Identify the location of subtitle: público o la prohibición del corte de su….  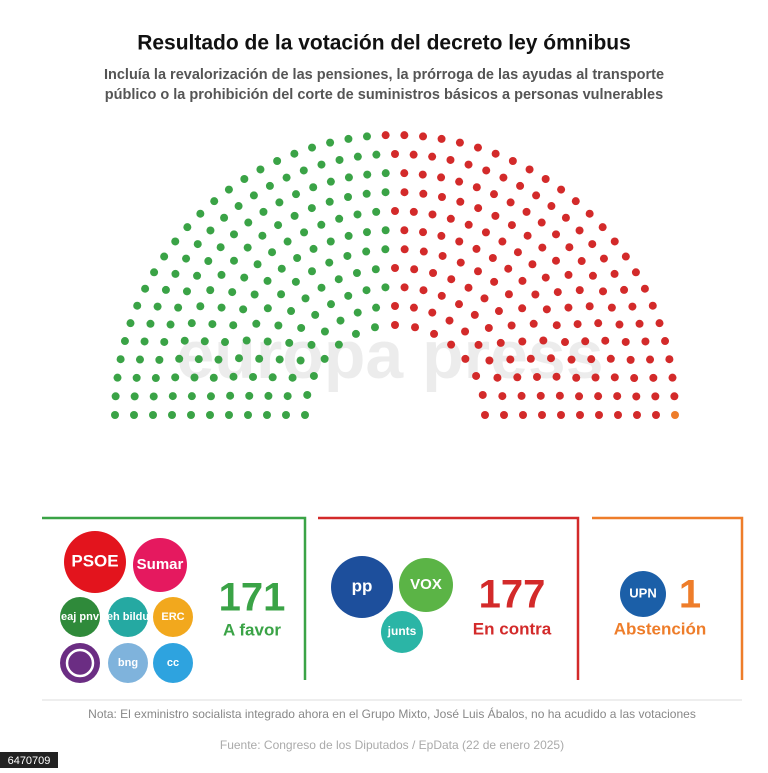
(384, 95).